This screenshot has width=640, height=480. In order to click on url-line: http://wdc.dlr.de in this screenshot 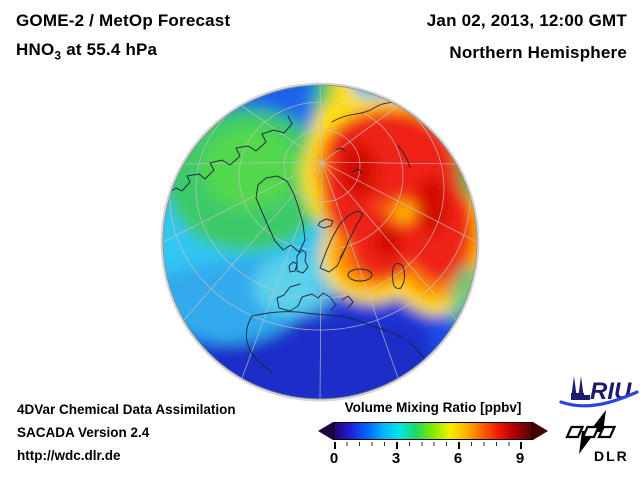, I will do `click(69, 455)`.